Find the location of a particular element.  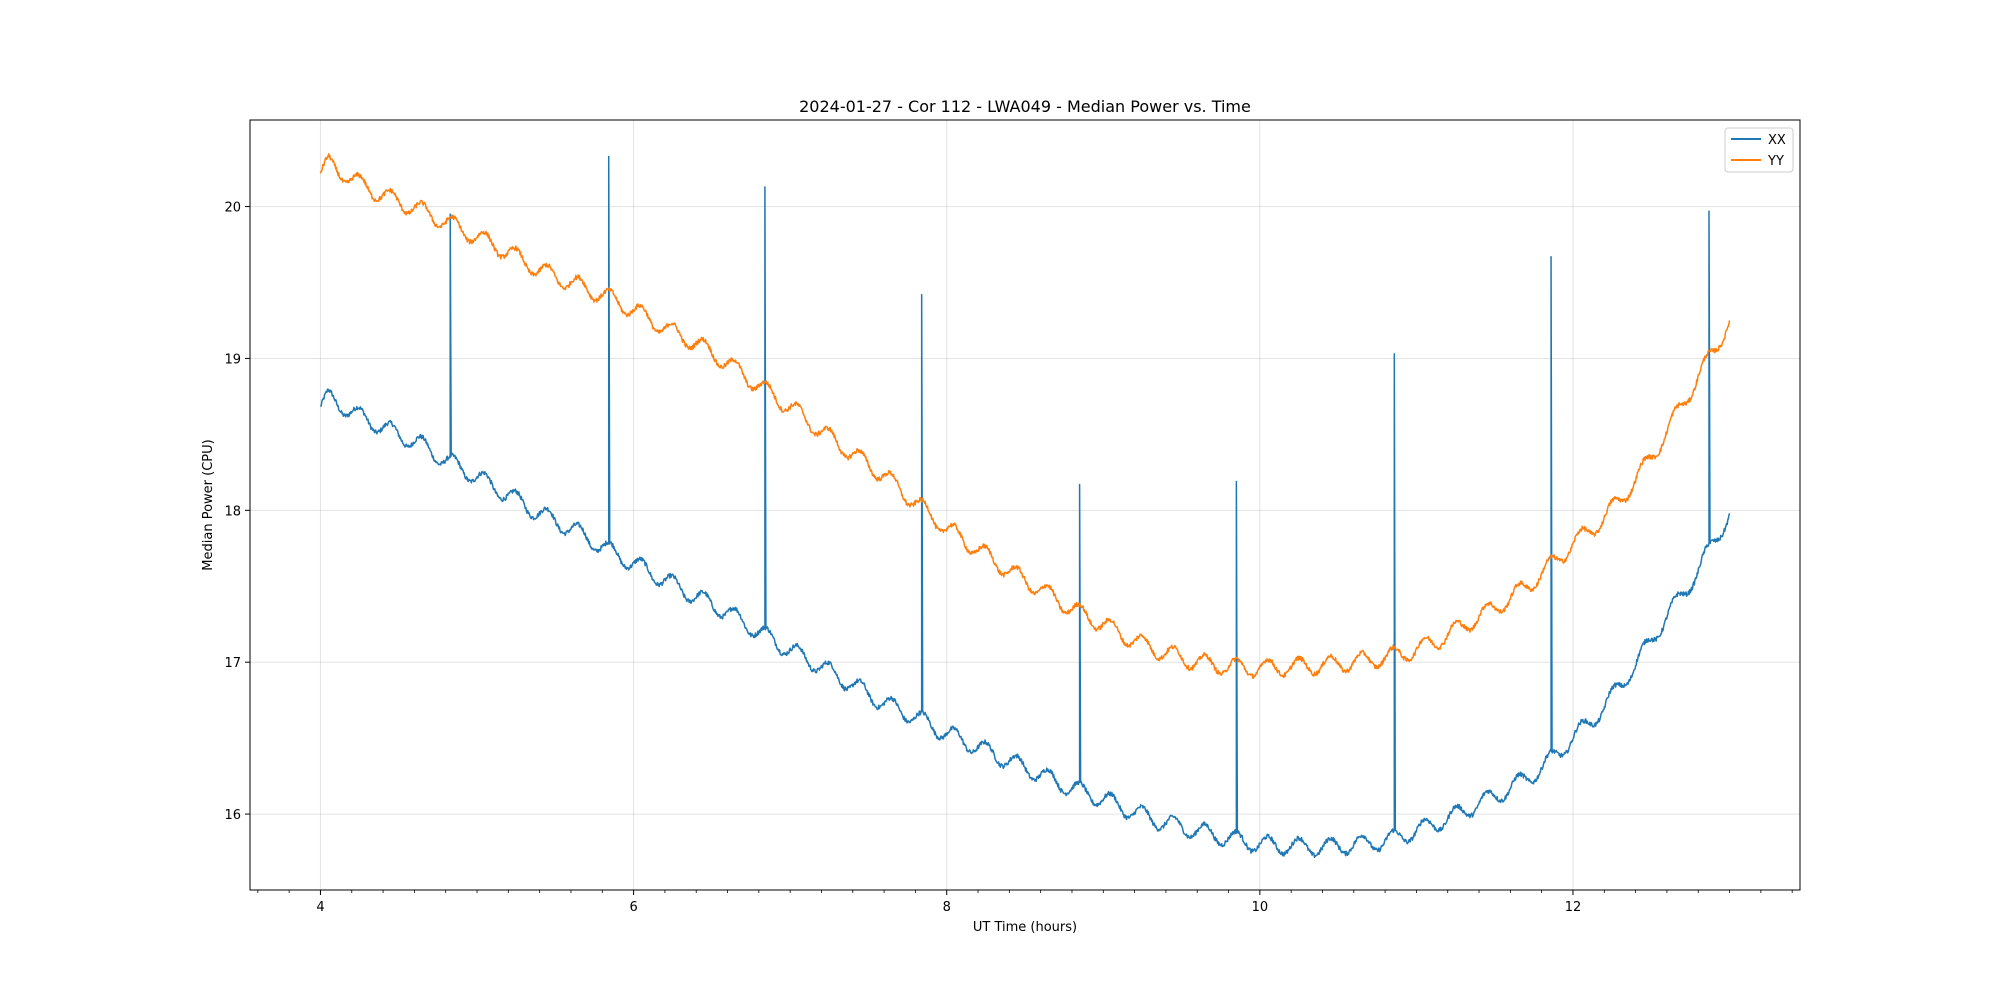

y-tick-label: 20 is located at coordinates (232, 208).